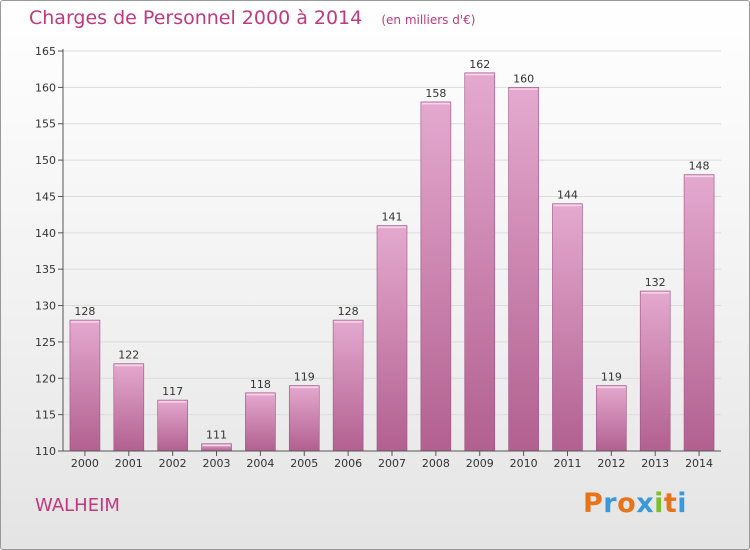  Describe the element at coordinates (128, 365) in the screenshot. I see `bar-highlight-2001` at that location.